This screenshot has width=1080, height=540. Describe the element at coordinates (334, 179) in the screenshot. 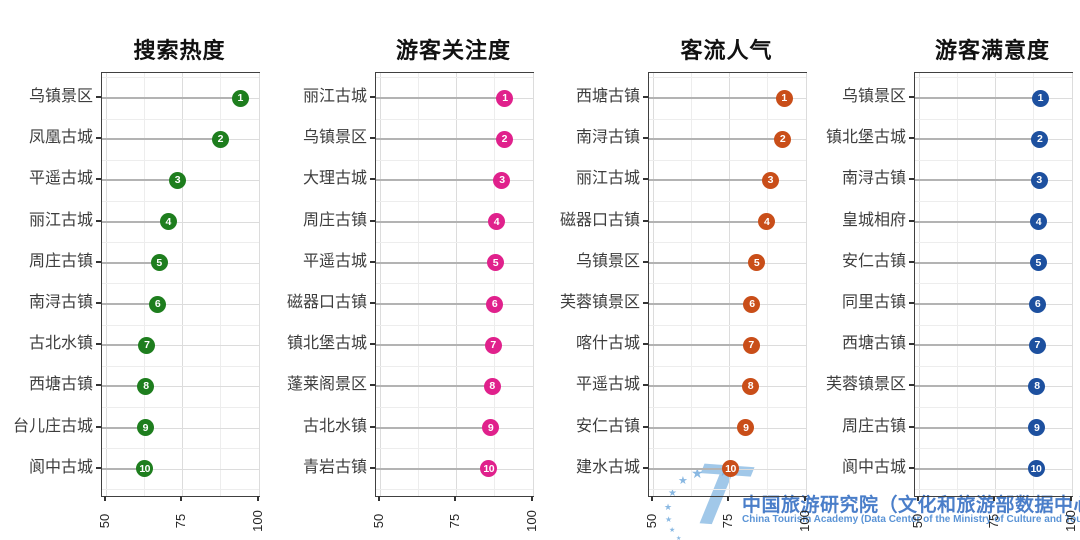

I see `y-axis-category-label: 大理古城` at that location.